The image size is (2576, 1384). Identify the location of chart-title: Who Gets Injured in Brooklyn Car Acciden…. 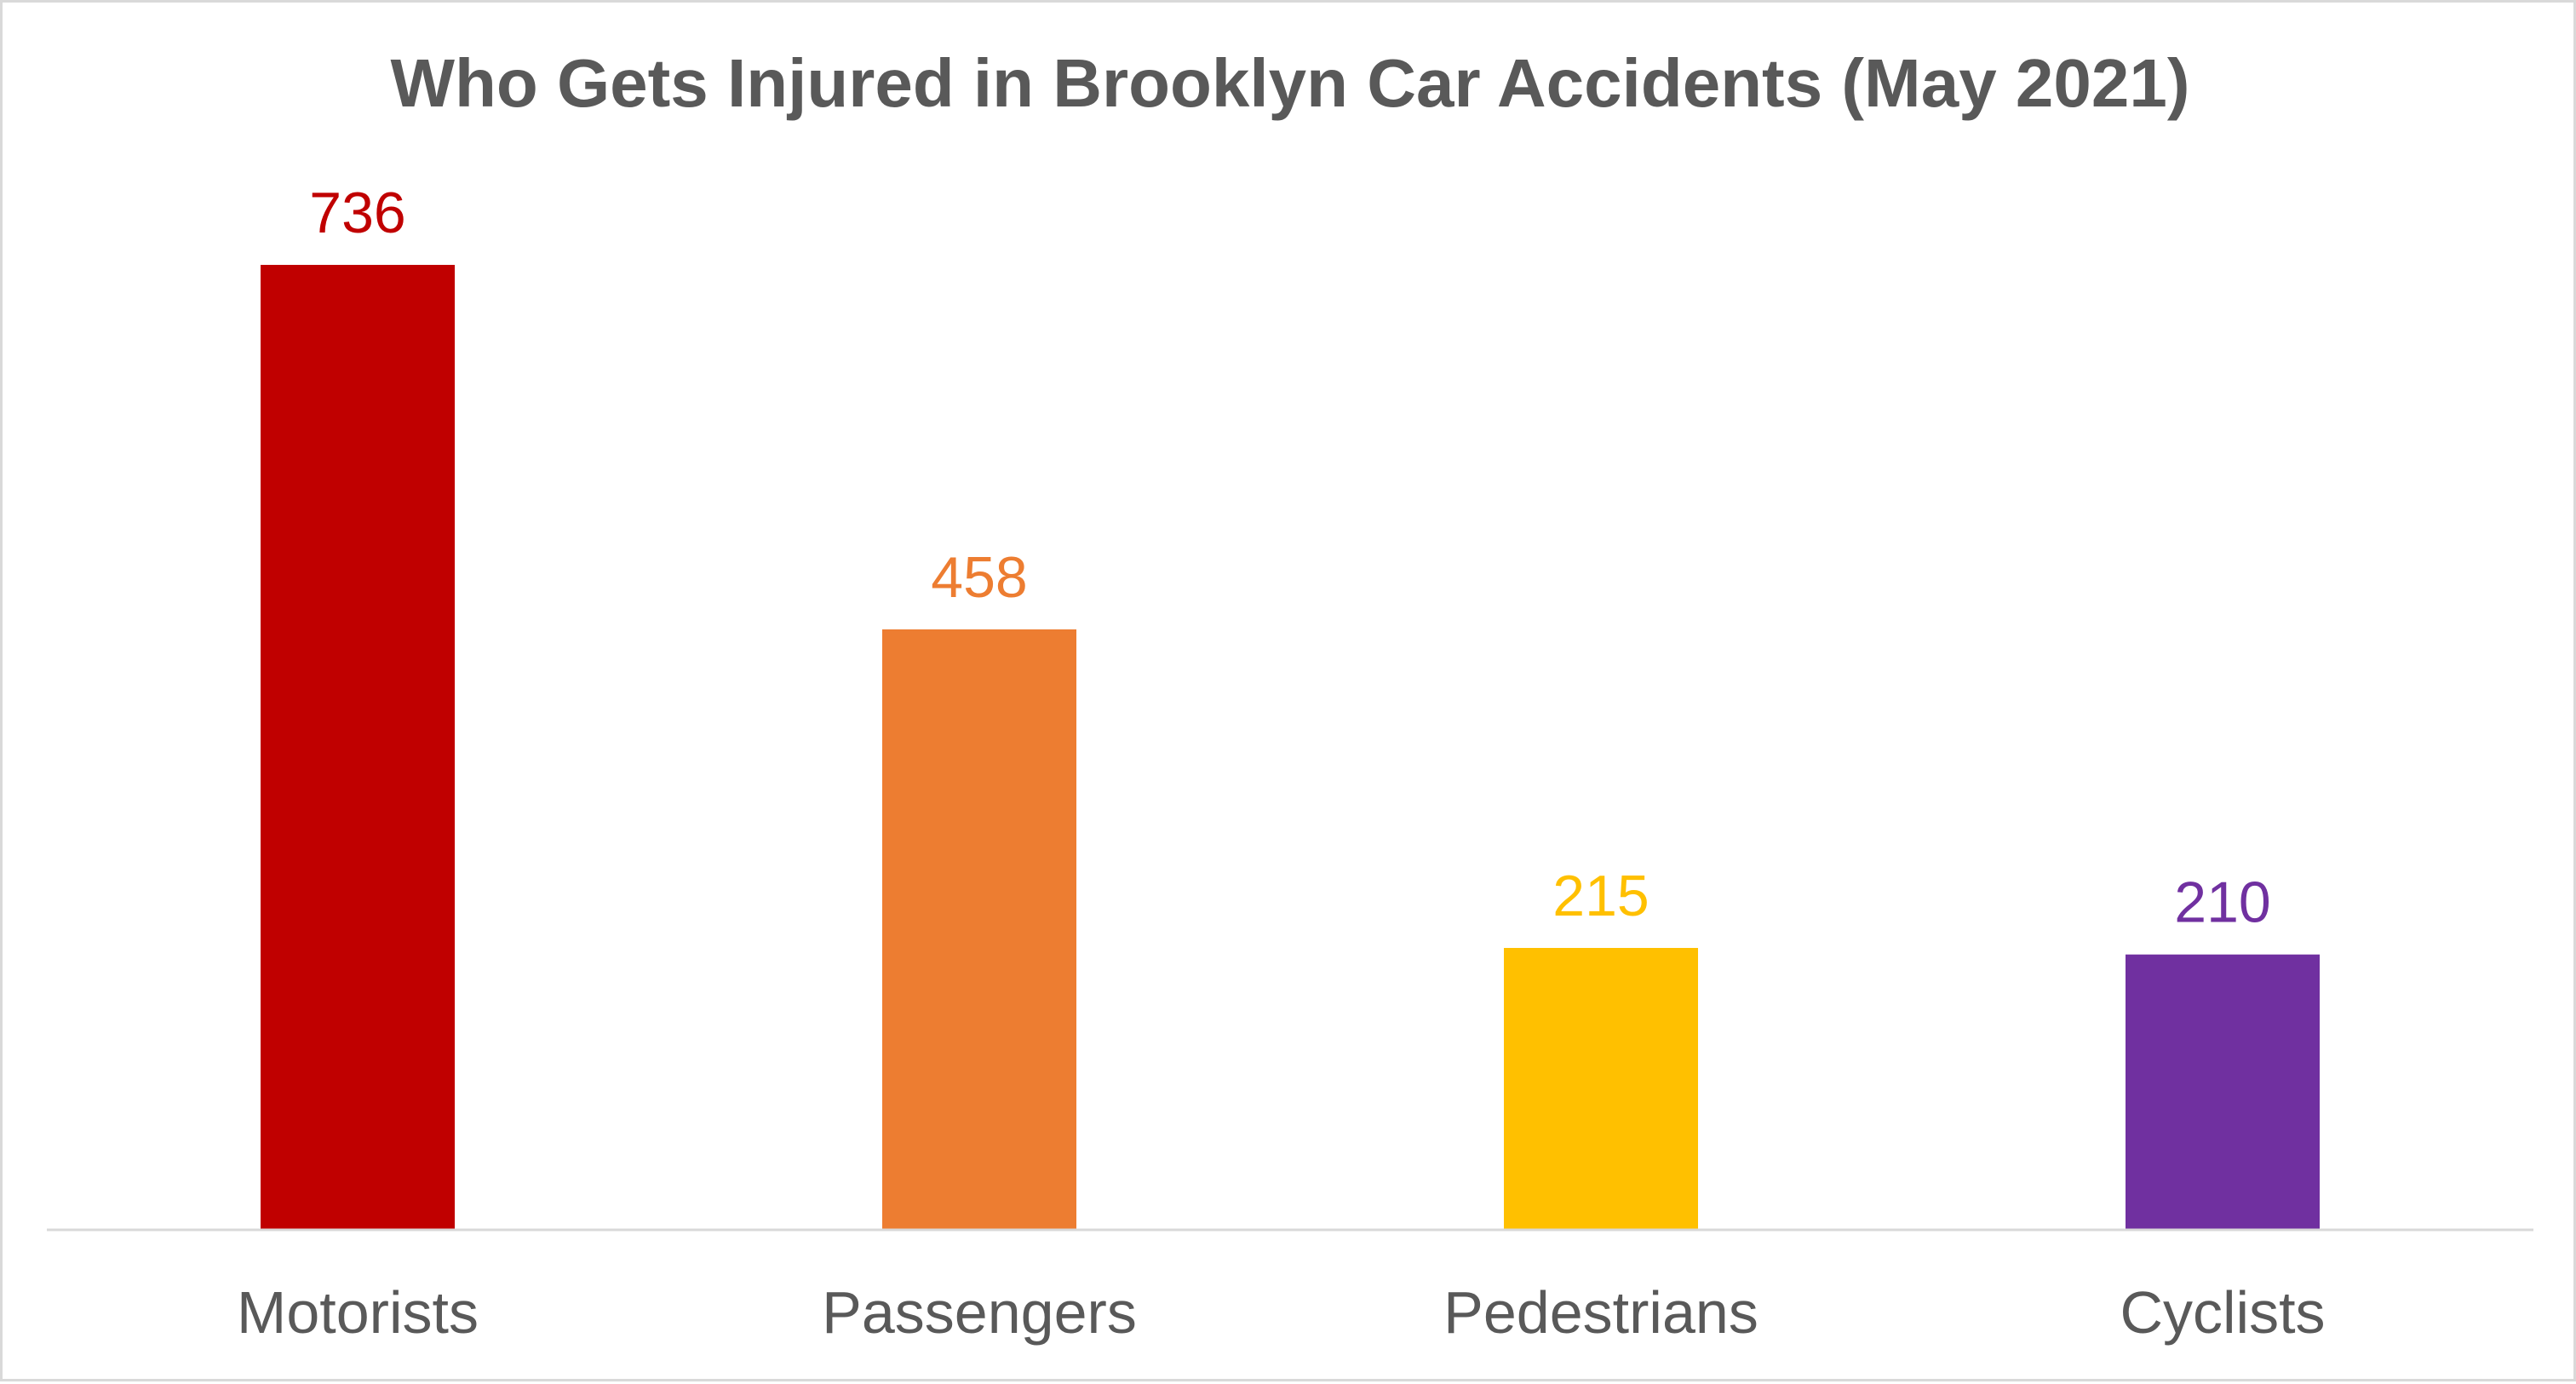
(1289, 83).